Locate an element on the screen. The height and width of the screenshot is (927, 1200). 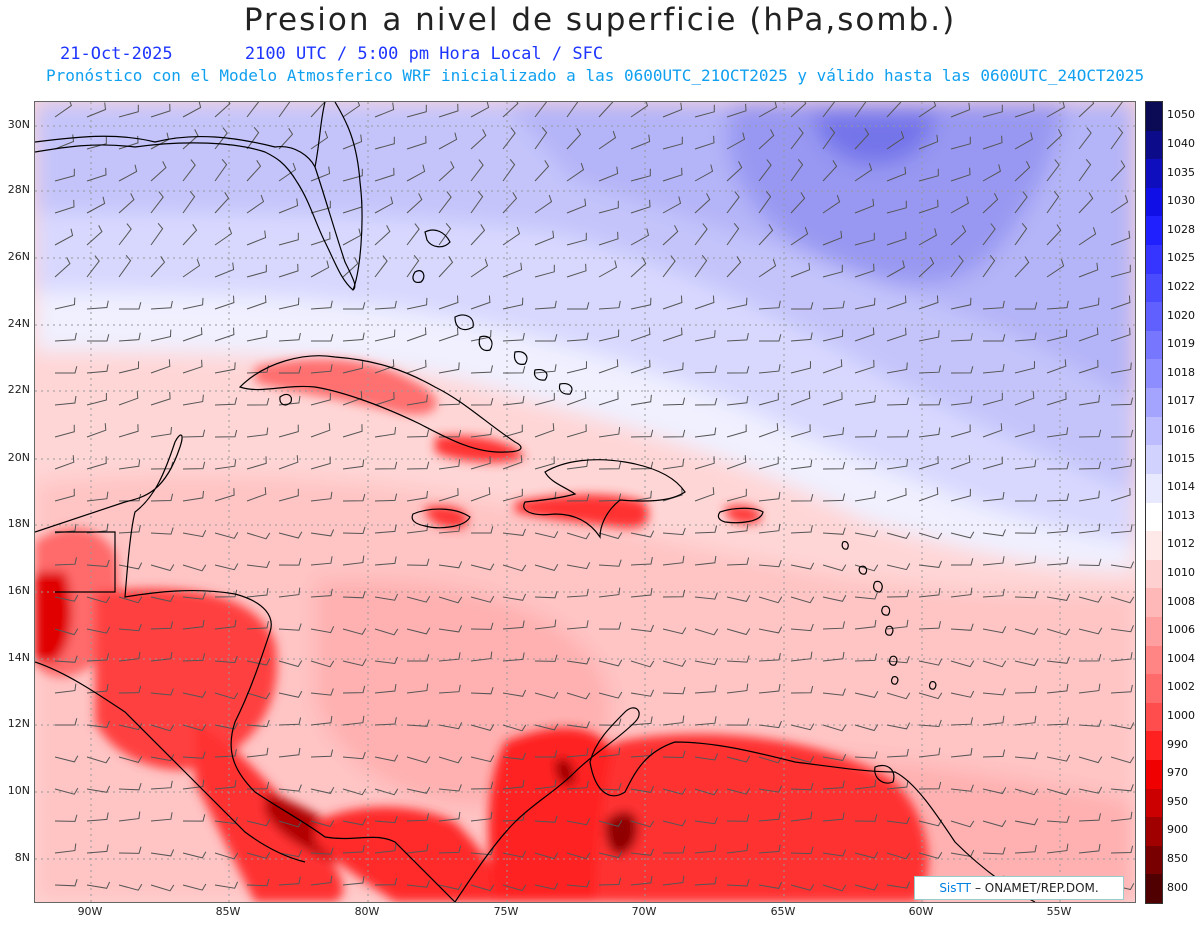
colorbar-label-1025: 1025 is located at coordinates (1181, 258).